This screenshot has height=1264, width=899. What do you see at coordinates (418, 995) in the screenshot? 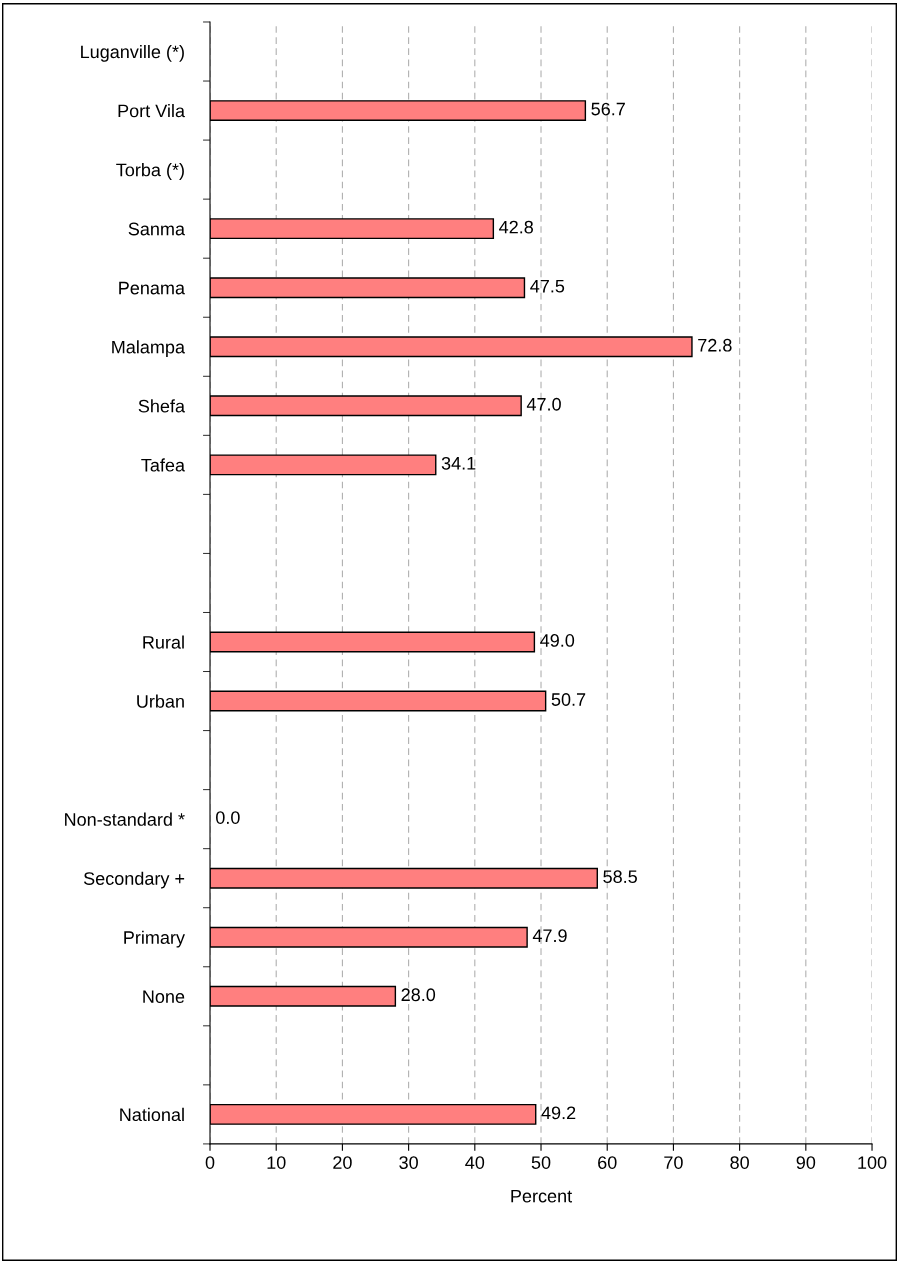
I see `data-label: 28.0` at bounding box center [418, 995].